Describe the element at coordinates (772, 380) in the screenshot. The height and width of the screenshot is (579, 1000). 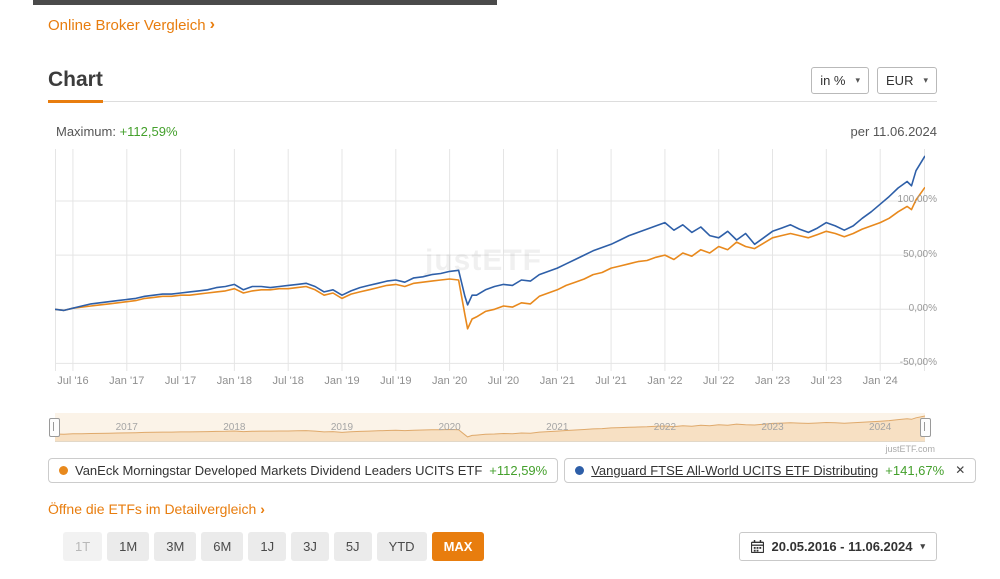
I see `x-axis-label: Jan '23` at that location.